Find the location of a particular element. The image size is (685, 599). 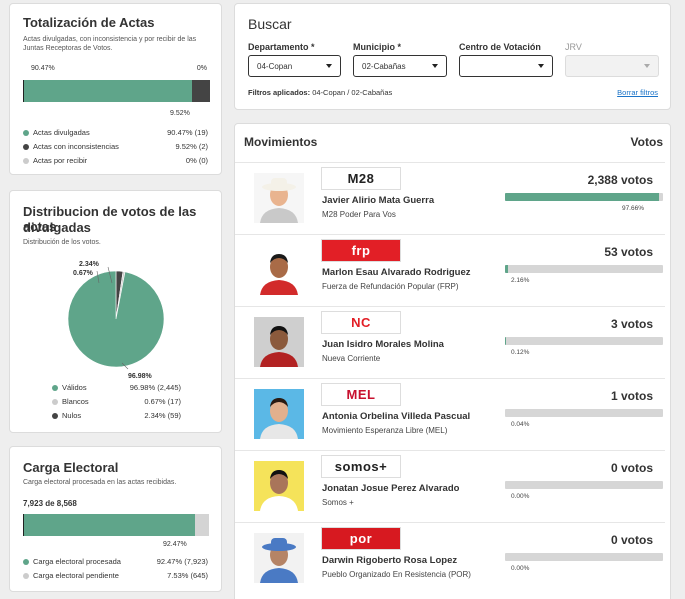

party-logo: por is located at coordinates (361, 538).